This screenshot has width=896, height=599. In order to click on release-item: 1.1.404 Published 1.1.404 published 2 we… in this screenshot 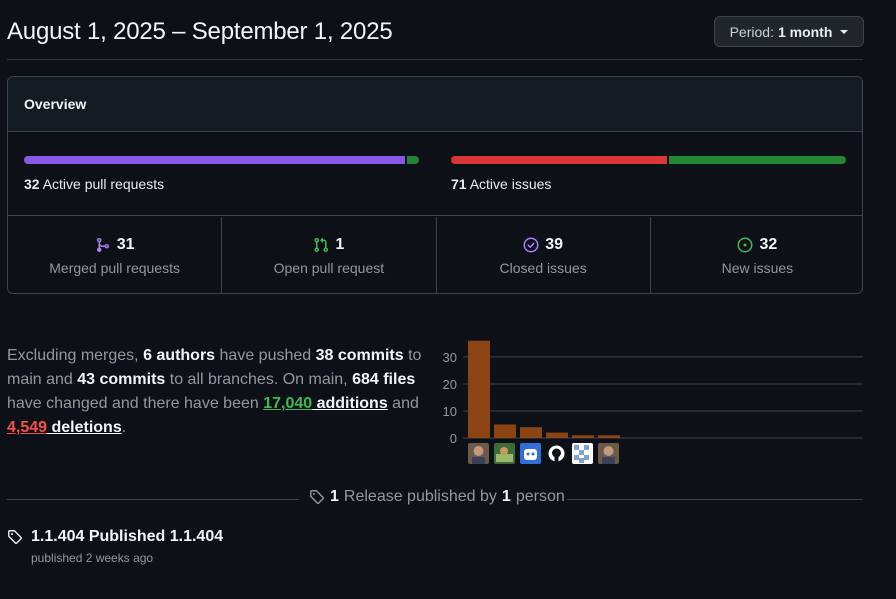, I will do `click(115, 546)`.